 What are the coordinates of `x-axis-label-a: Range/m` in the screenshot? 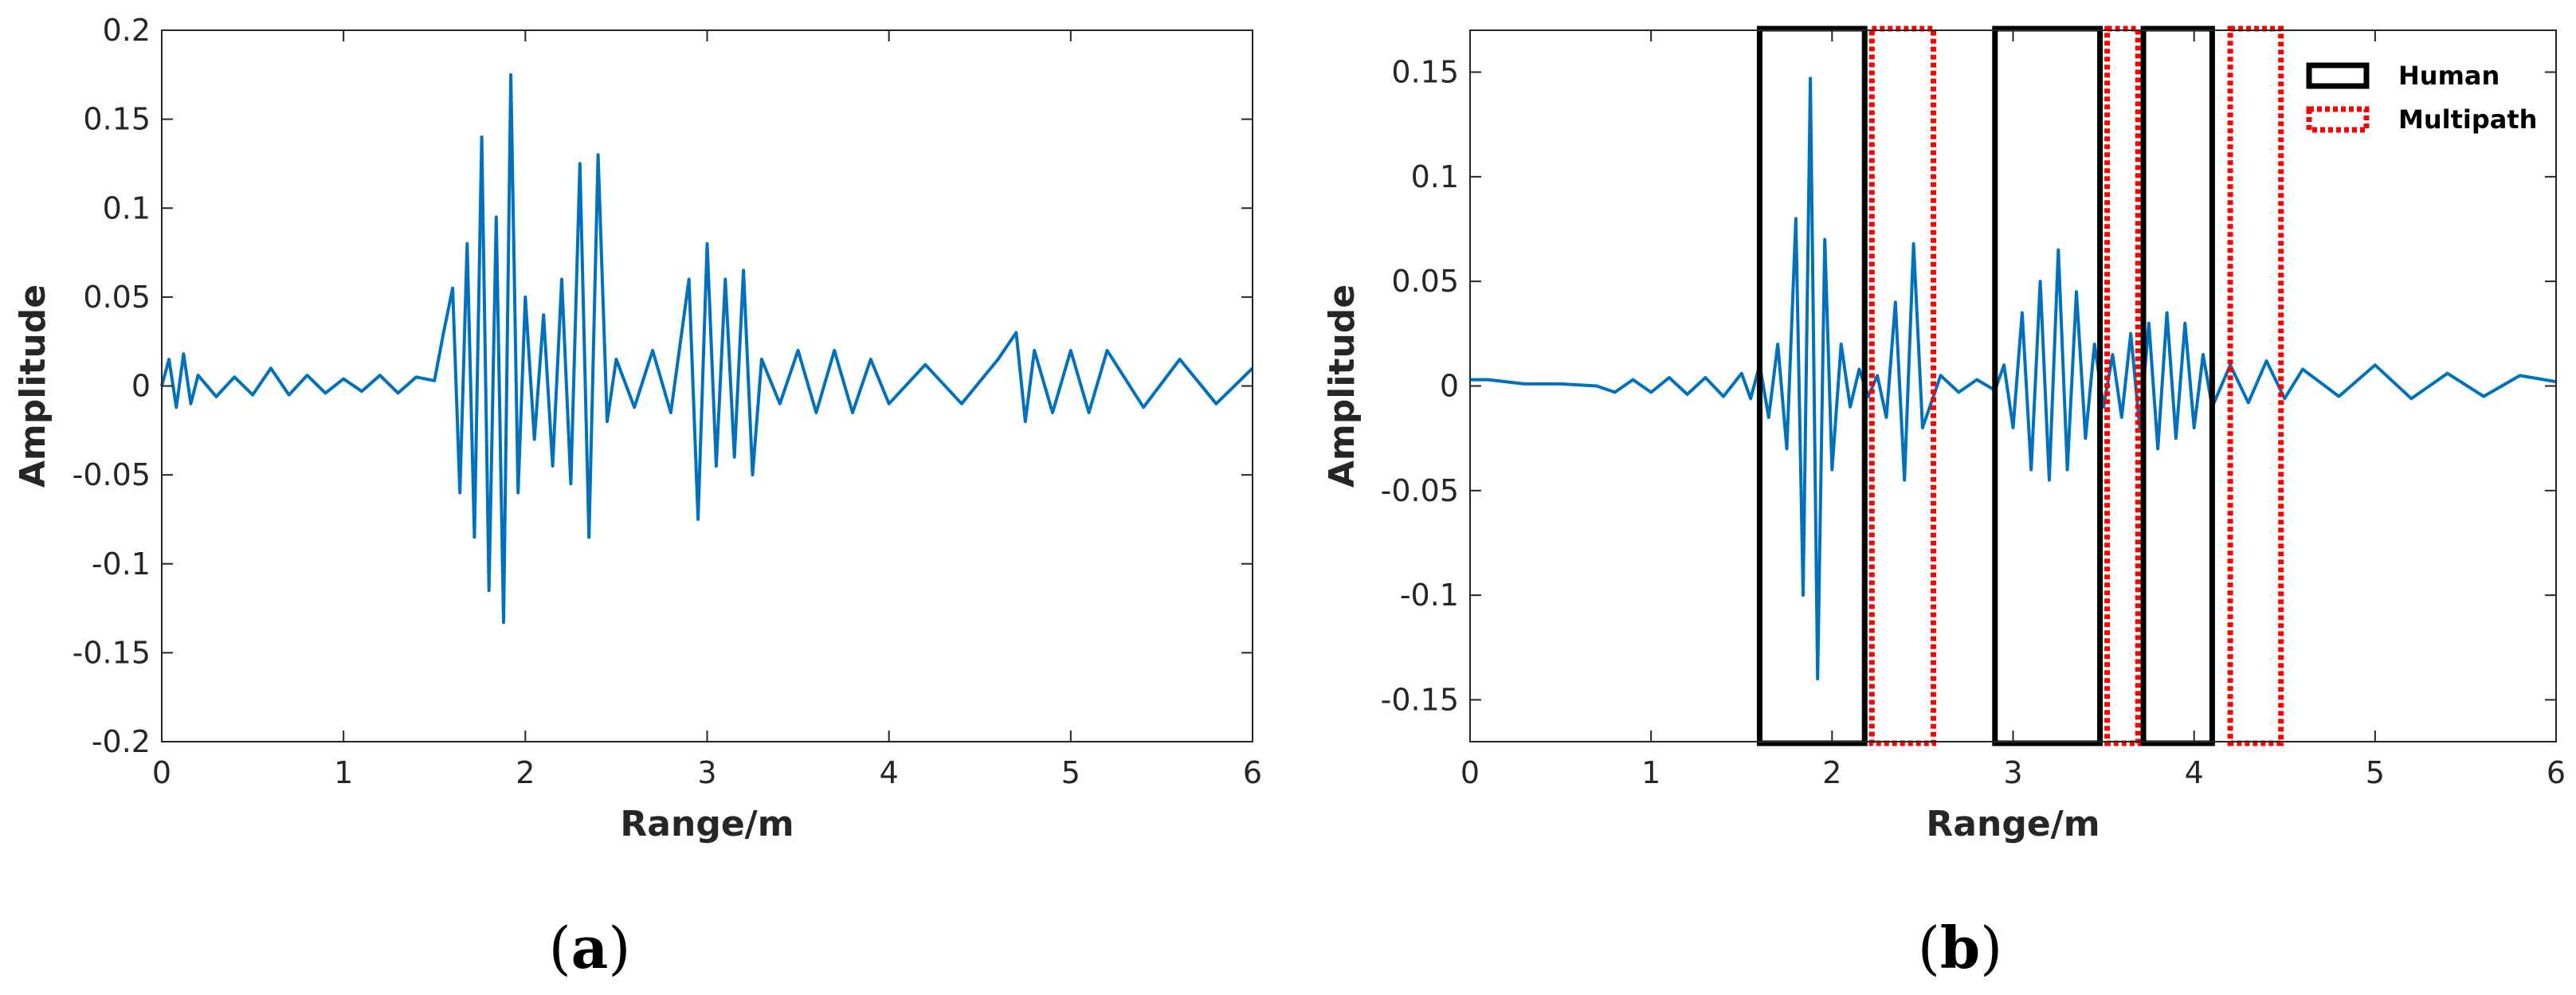 It's located at (707, 824).